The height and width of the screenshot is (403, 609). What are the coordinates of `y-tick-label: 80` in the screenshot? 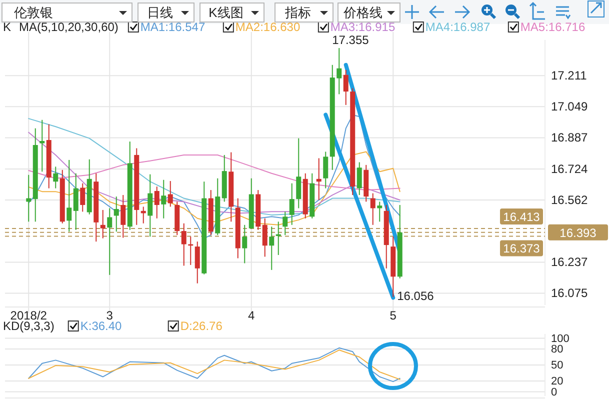 It's located at (557, 349).